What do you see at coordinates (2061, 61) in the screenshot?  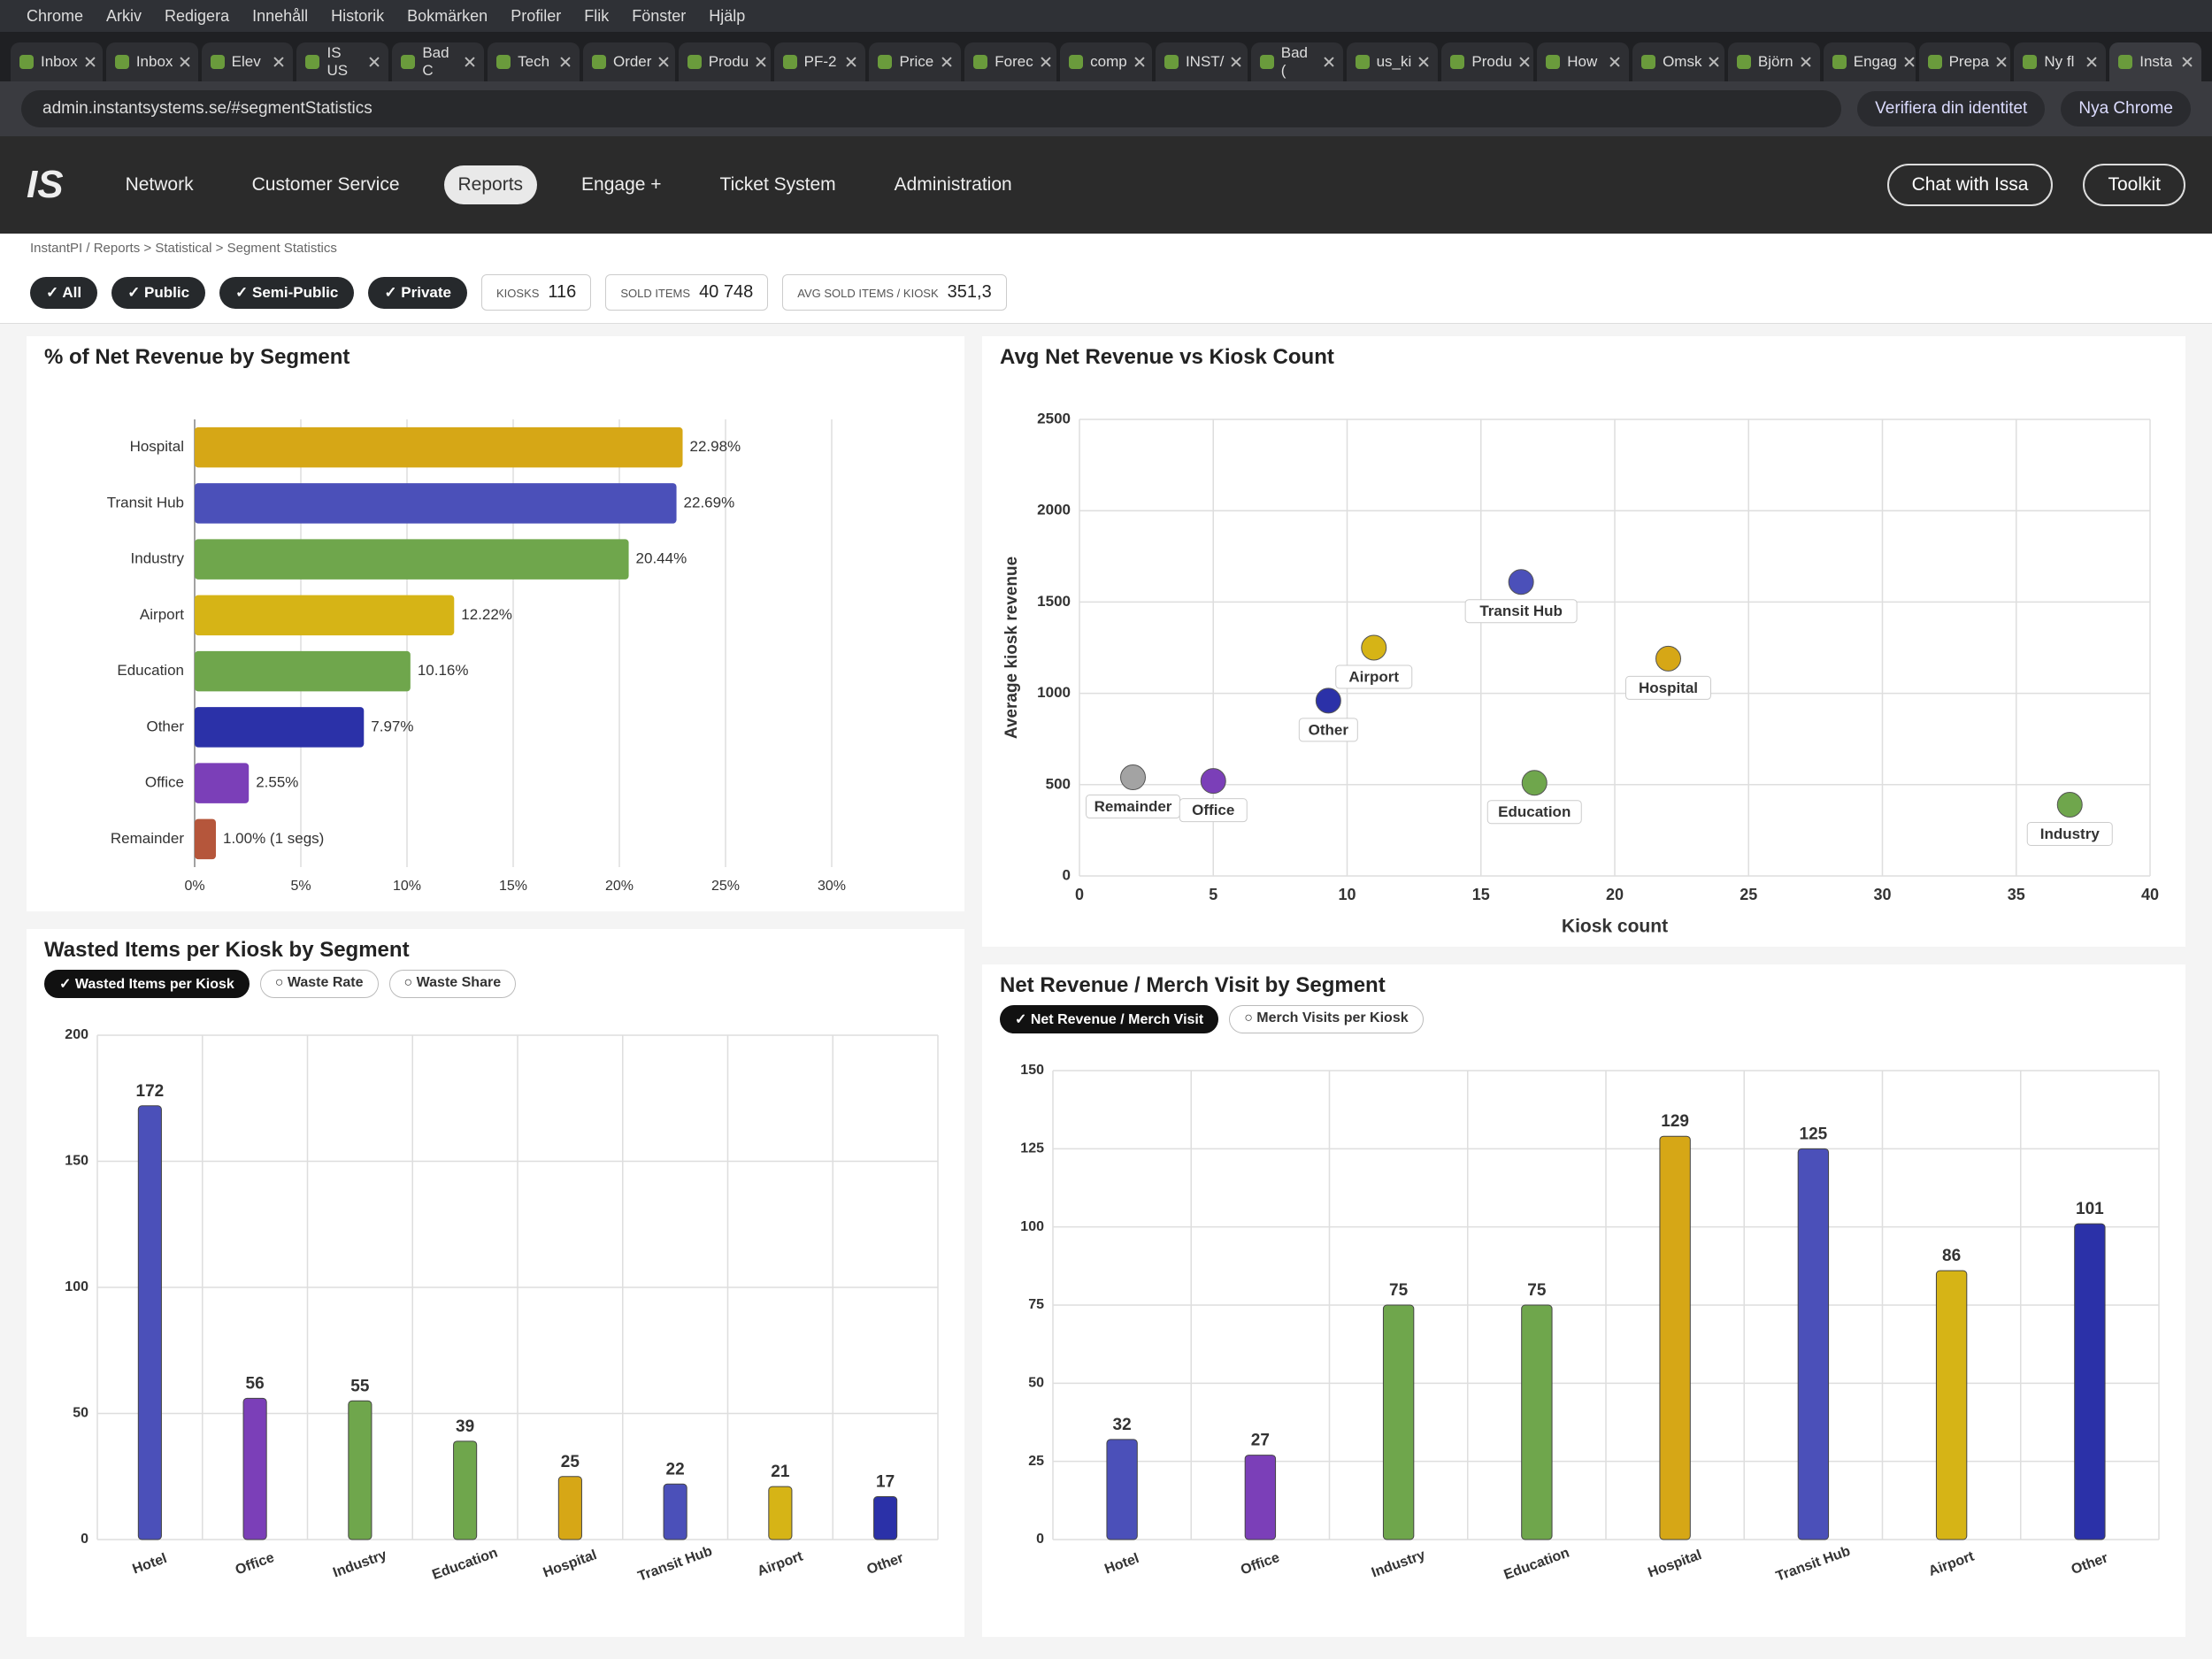 I see `tab: Ny fl` at bounding box center [2061, 61].